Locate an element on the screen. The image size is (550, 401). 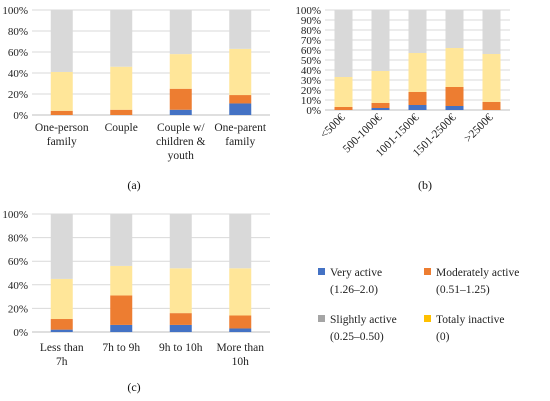
legend-label-totaly-inactive: Totaly inactive is located at coordinates (470, 320).